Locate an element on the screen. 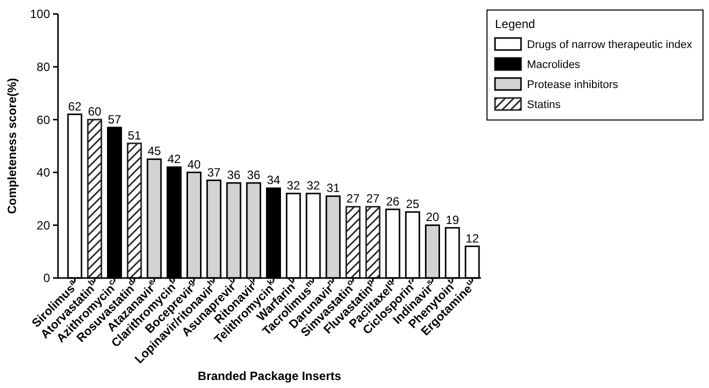 Image resolution: width=709 pixels, height=388 pixels. data-label: 19 is located at coordinates (453, 219).